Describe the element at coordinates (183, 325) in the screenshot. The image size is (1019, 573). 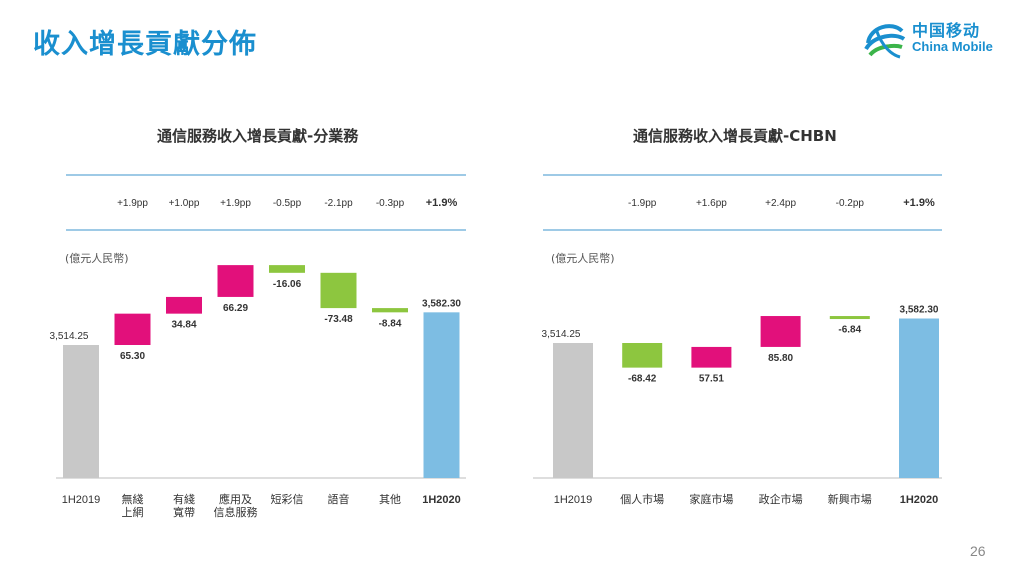
I see `data-label: 34.84` at that location.